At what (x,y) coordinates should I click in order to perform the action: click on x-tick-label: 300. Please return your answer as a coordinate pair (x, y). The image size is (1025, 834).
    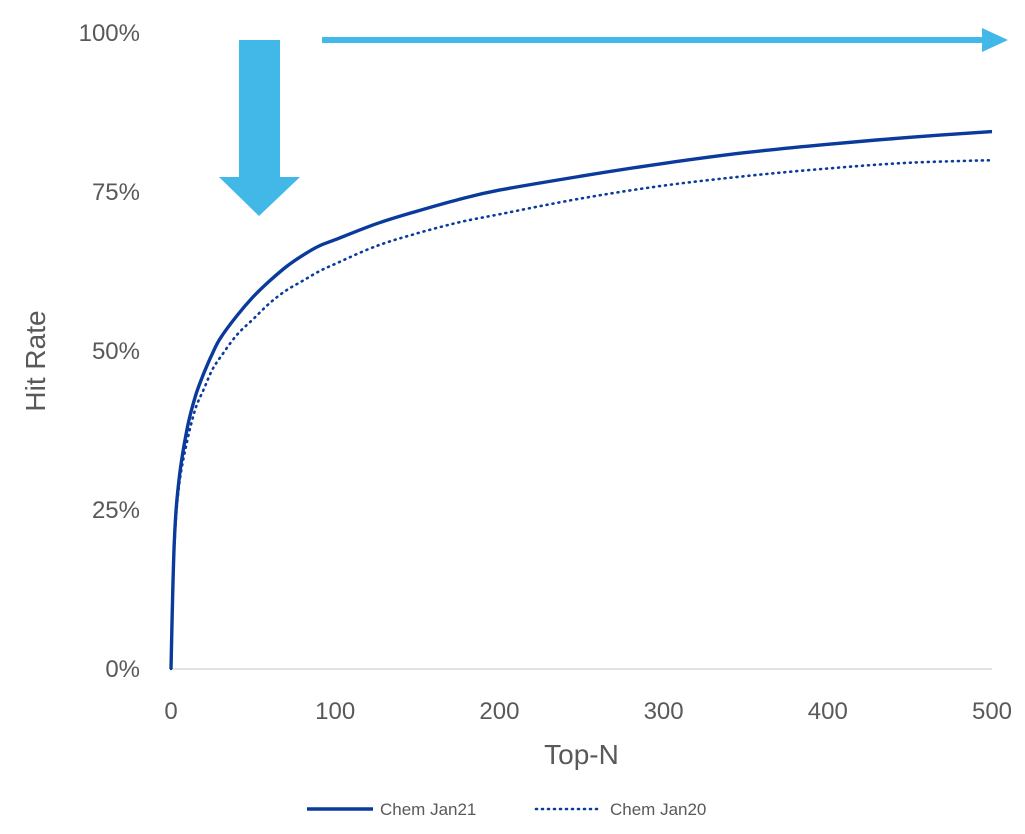
    Looking at the image, I should click on (664, 711).